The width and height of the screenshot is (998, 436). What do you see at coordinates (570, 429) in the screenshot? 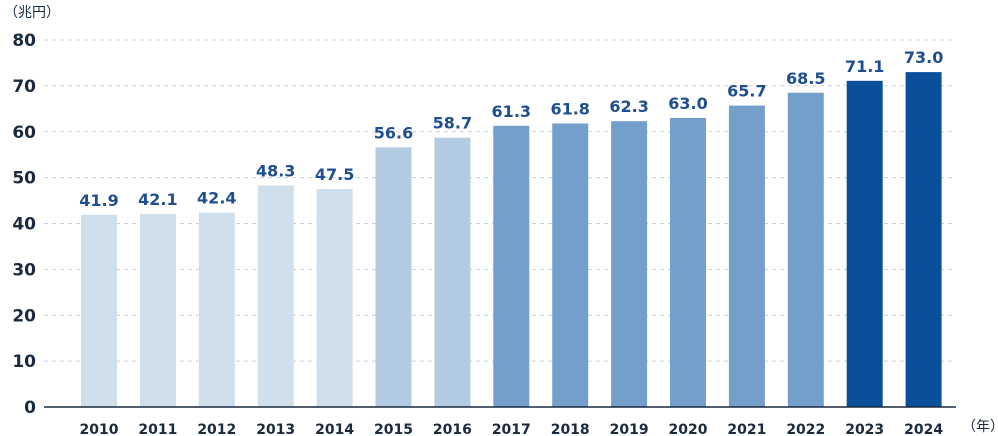
I see `x-tick-label: 2018` at bounding box center [570, 429].